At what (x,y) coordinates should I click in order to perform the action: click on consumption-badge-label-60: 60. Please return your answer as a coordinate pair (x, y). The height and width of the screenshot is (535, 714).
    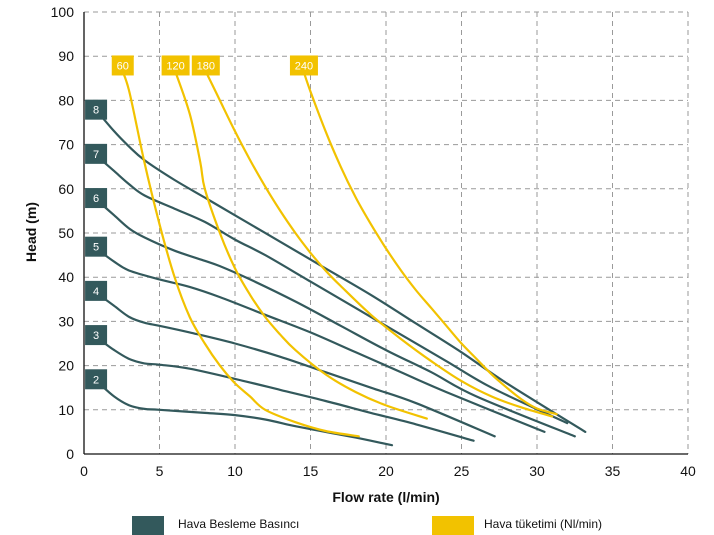
    Looking at the image, I should click on (123, 66).